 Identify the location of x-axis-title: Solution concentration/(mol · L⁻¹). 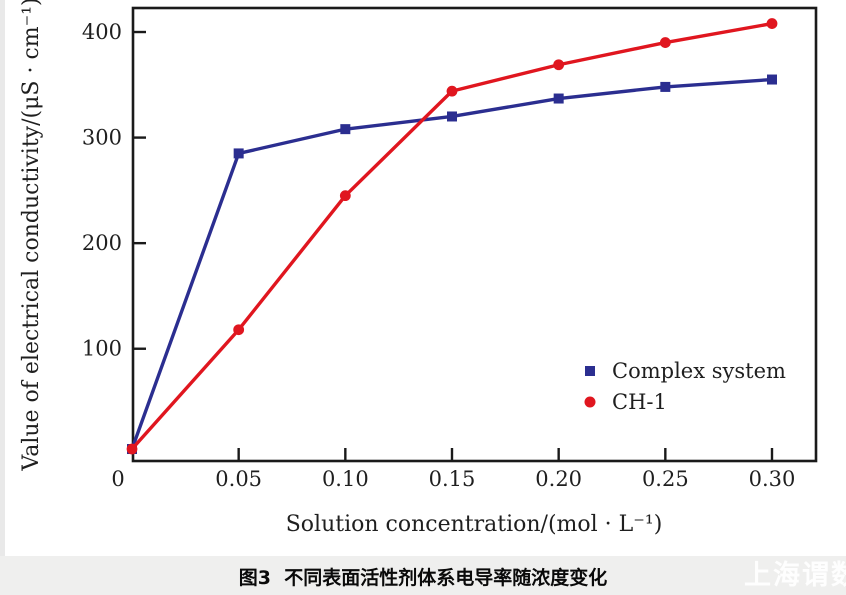
(474, 524).